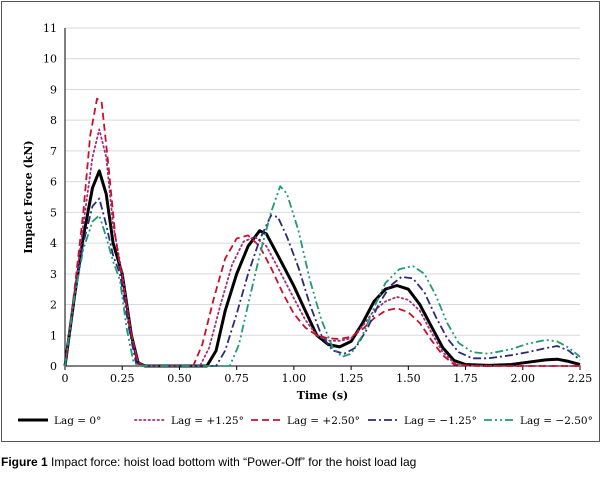 The height and width of the screenshot is (479, 603). I want to click on x-tick-label: 0, so click(65, 378).